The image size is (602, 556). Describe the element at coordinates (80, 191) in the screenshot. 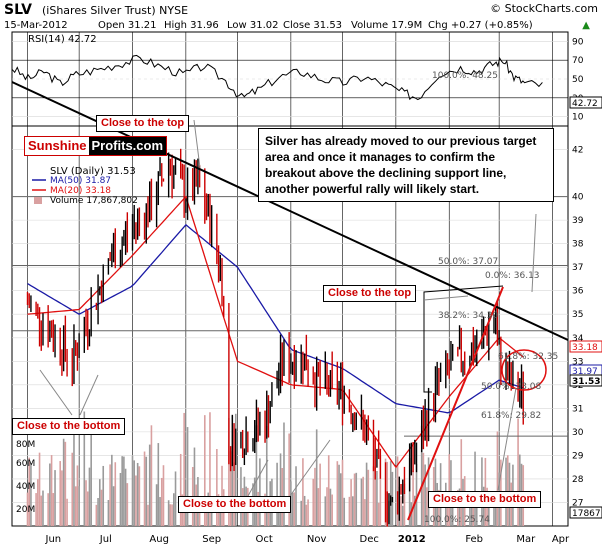

I see `legend-ma20: MA(20) 33.18` at that location.